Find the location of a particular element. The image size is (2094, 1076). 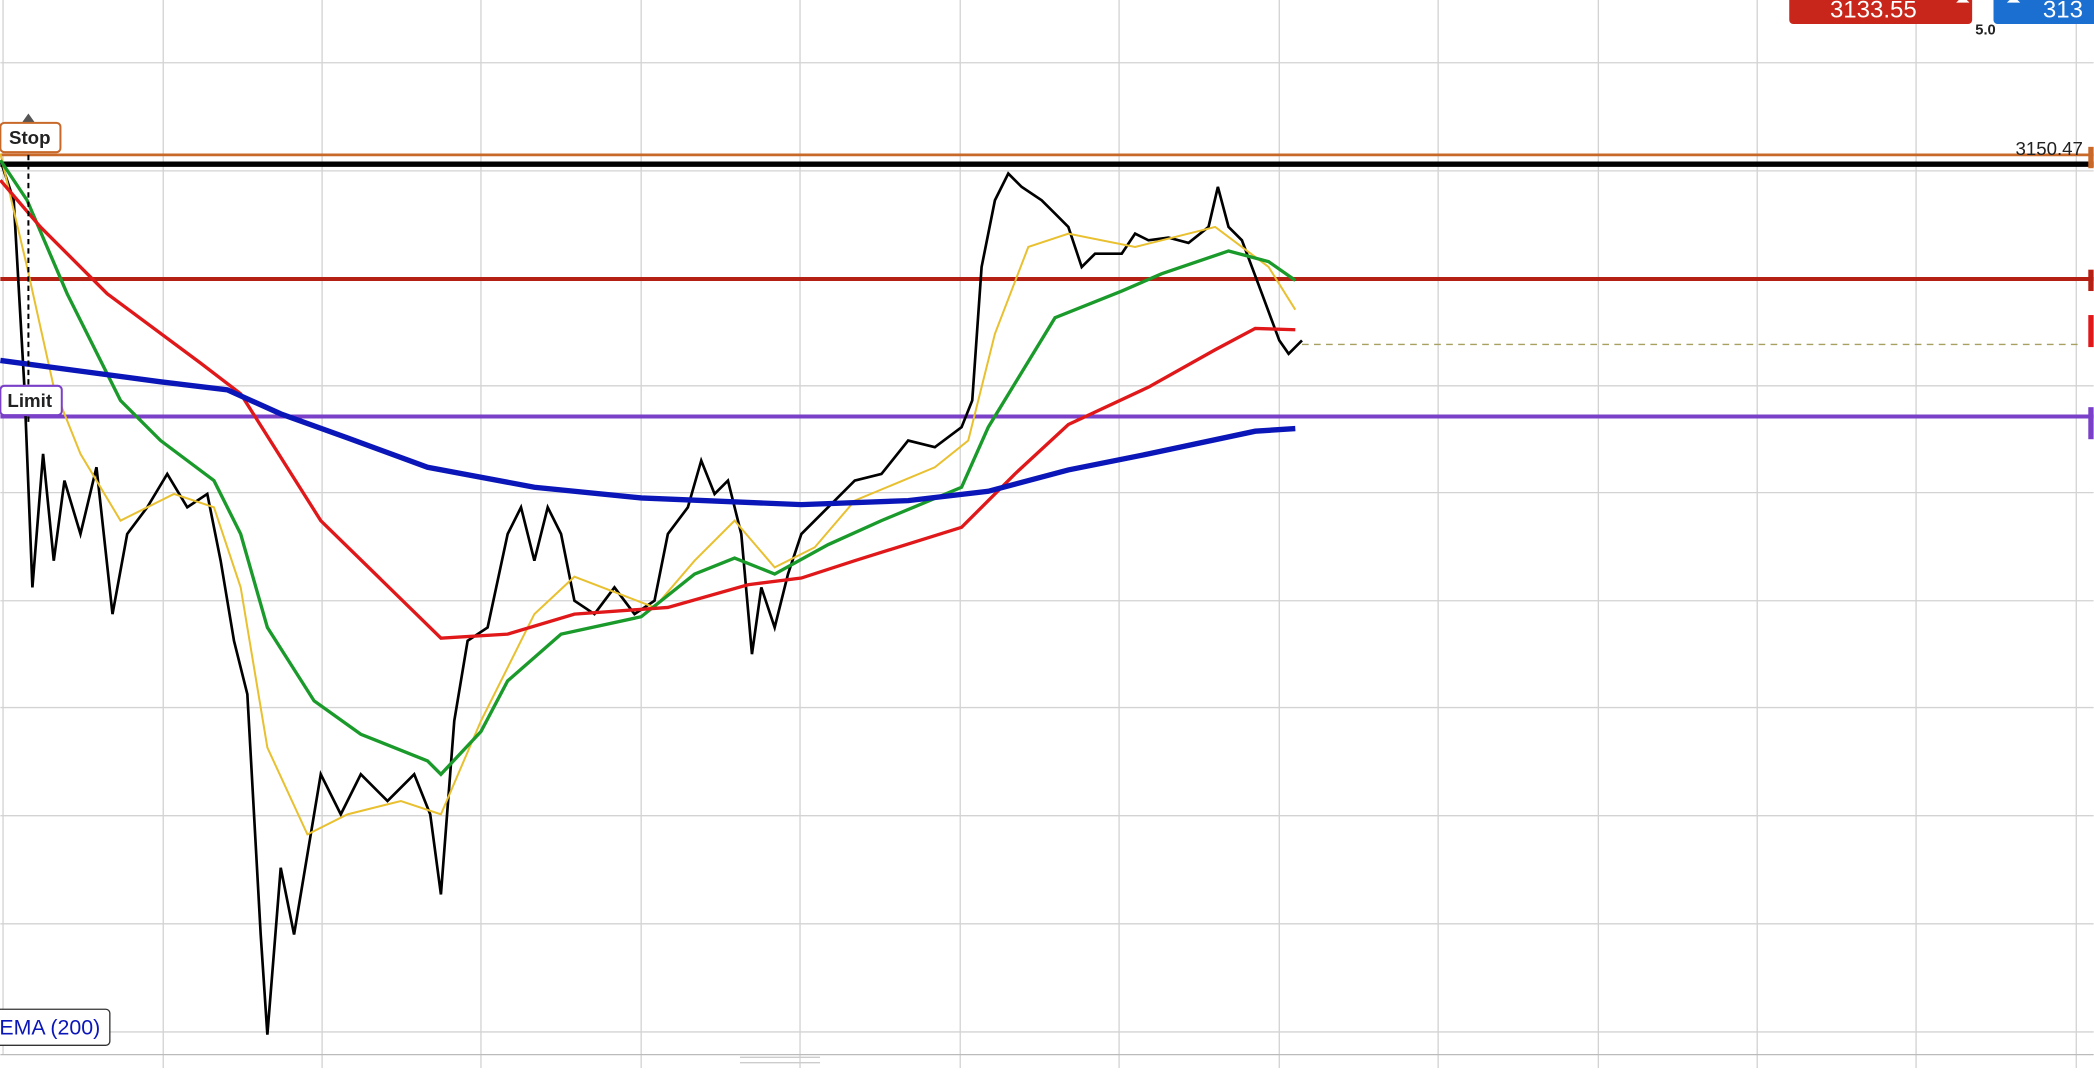

buy-price: 313 is located at coordinates (2063, 11).